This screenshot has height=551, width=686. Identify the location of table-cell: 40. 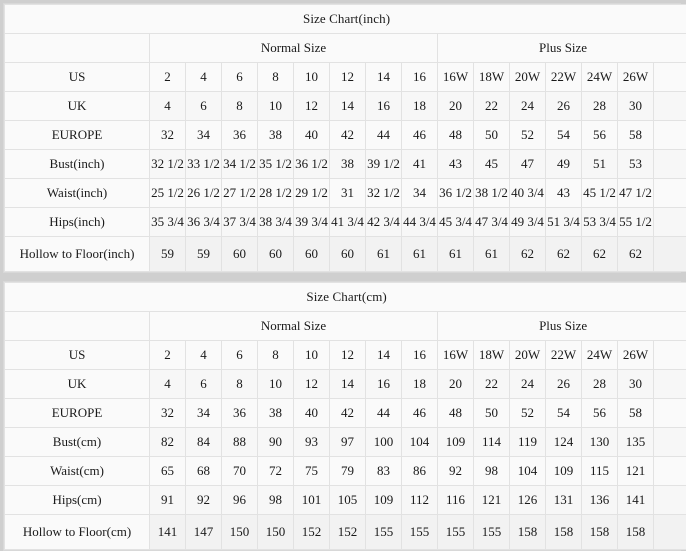
(312, 413).